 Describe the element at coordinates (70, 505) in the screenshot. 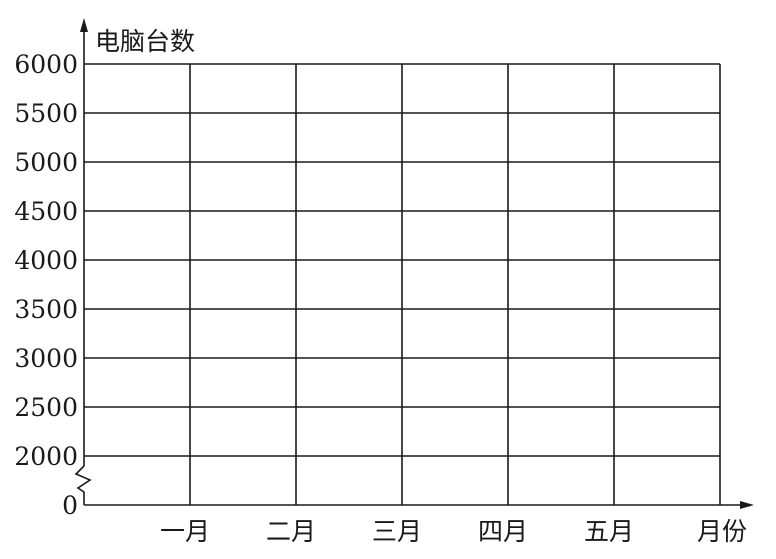

I see `y-tick-label: 0` at that location.